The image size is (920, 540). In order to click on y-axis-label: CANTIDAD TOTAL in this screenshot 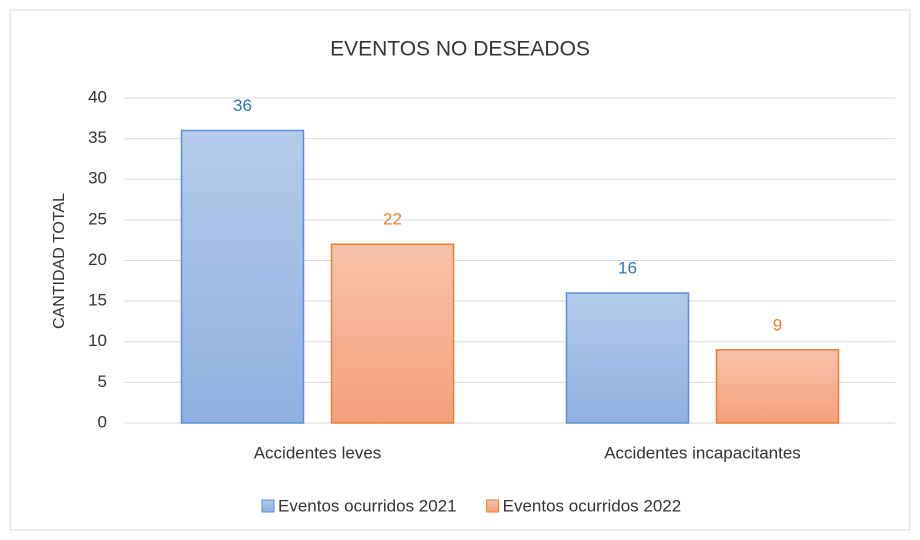, I will do `click(59, 261)`.